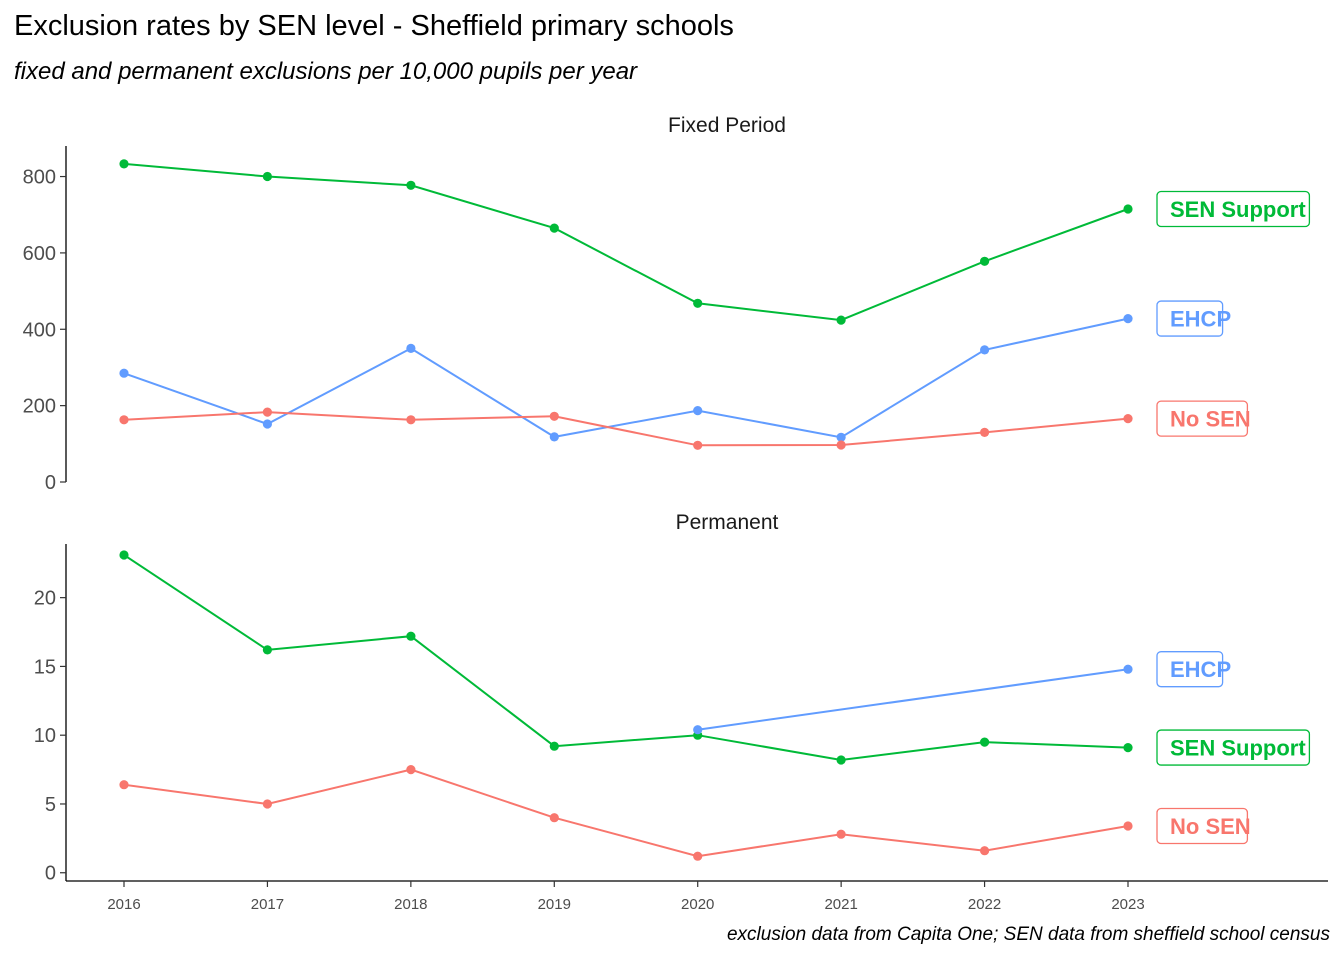 This screenshot has width=1344, height=960. Describe the element at coordinates (1210, 419) in the screenshot. I see `series-label-fixed-period-no-sen: No SEN` at that location.